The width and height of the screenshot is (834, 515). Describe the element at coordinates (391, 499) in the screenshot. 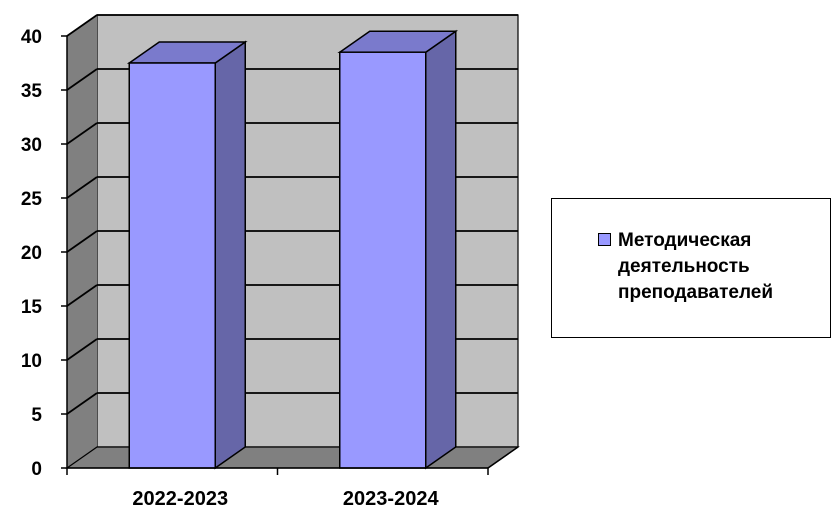

I see `x-tick-label: 2023-2024` at that location.